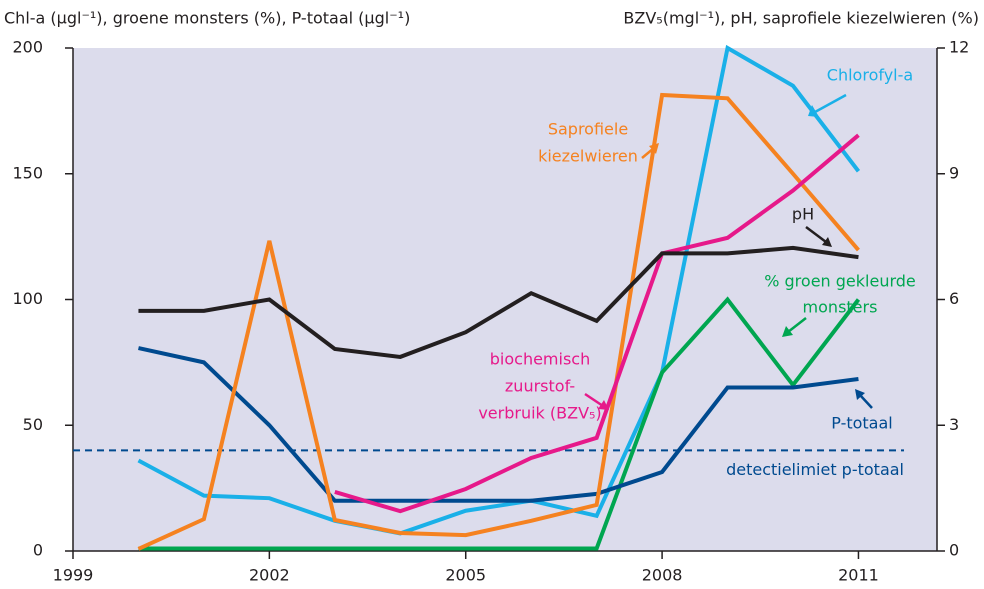 Image resolution: width=984 pixels, height=589 pixels. I want to click on x-tick-label: 2005, so click(465, 575).